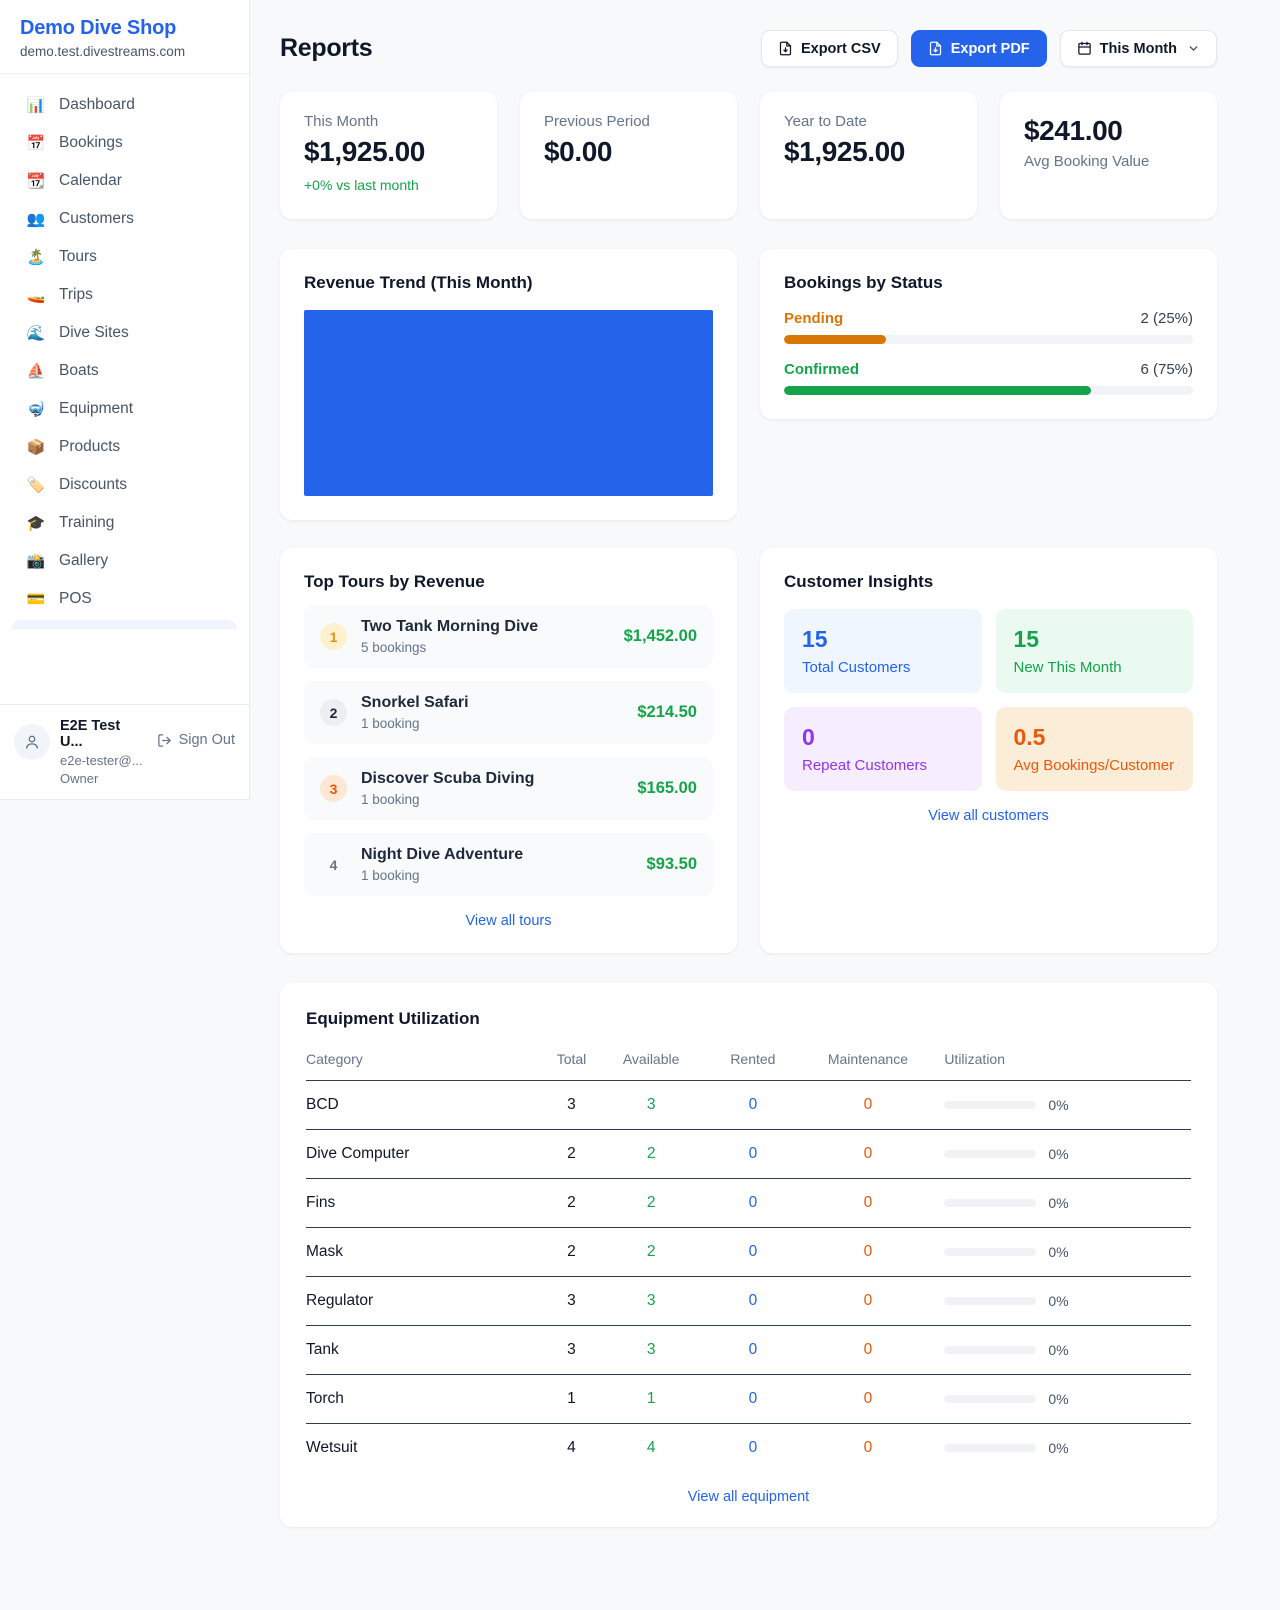 Image resolution: width=1280 pixels, height=1610 pixels. I want to click on avatar, so click(32, 742).